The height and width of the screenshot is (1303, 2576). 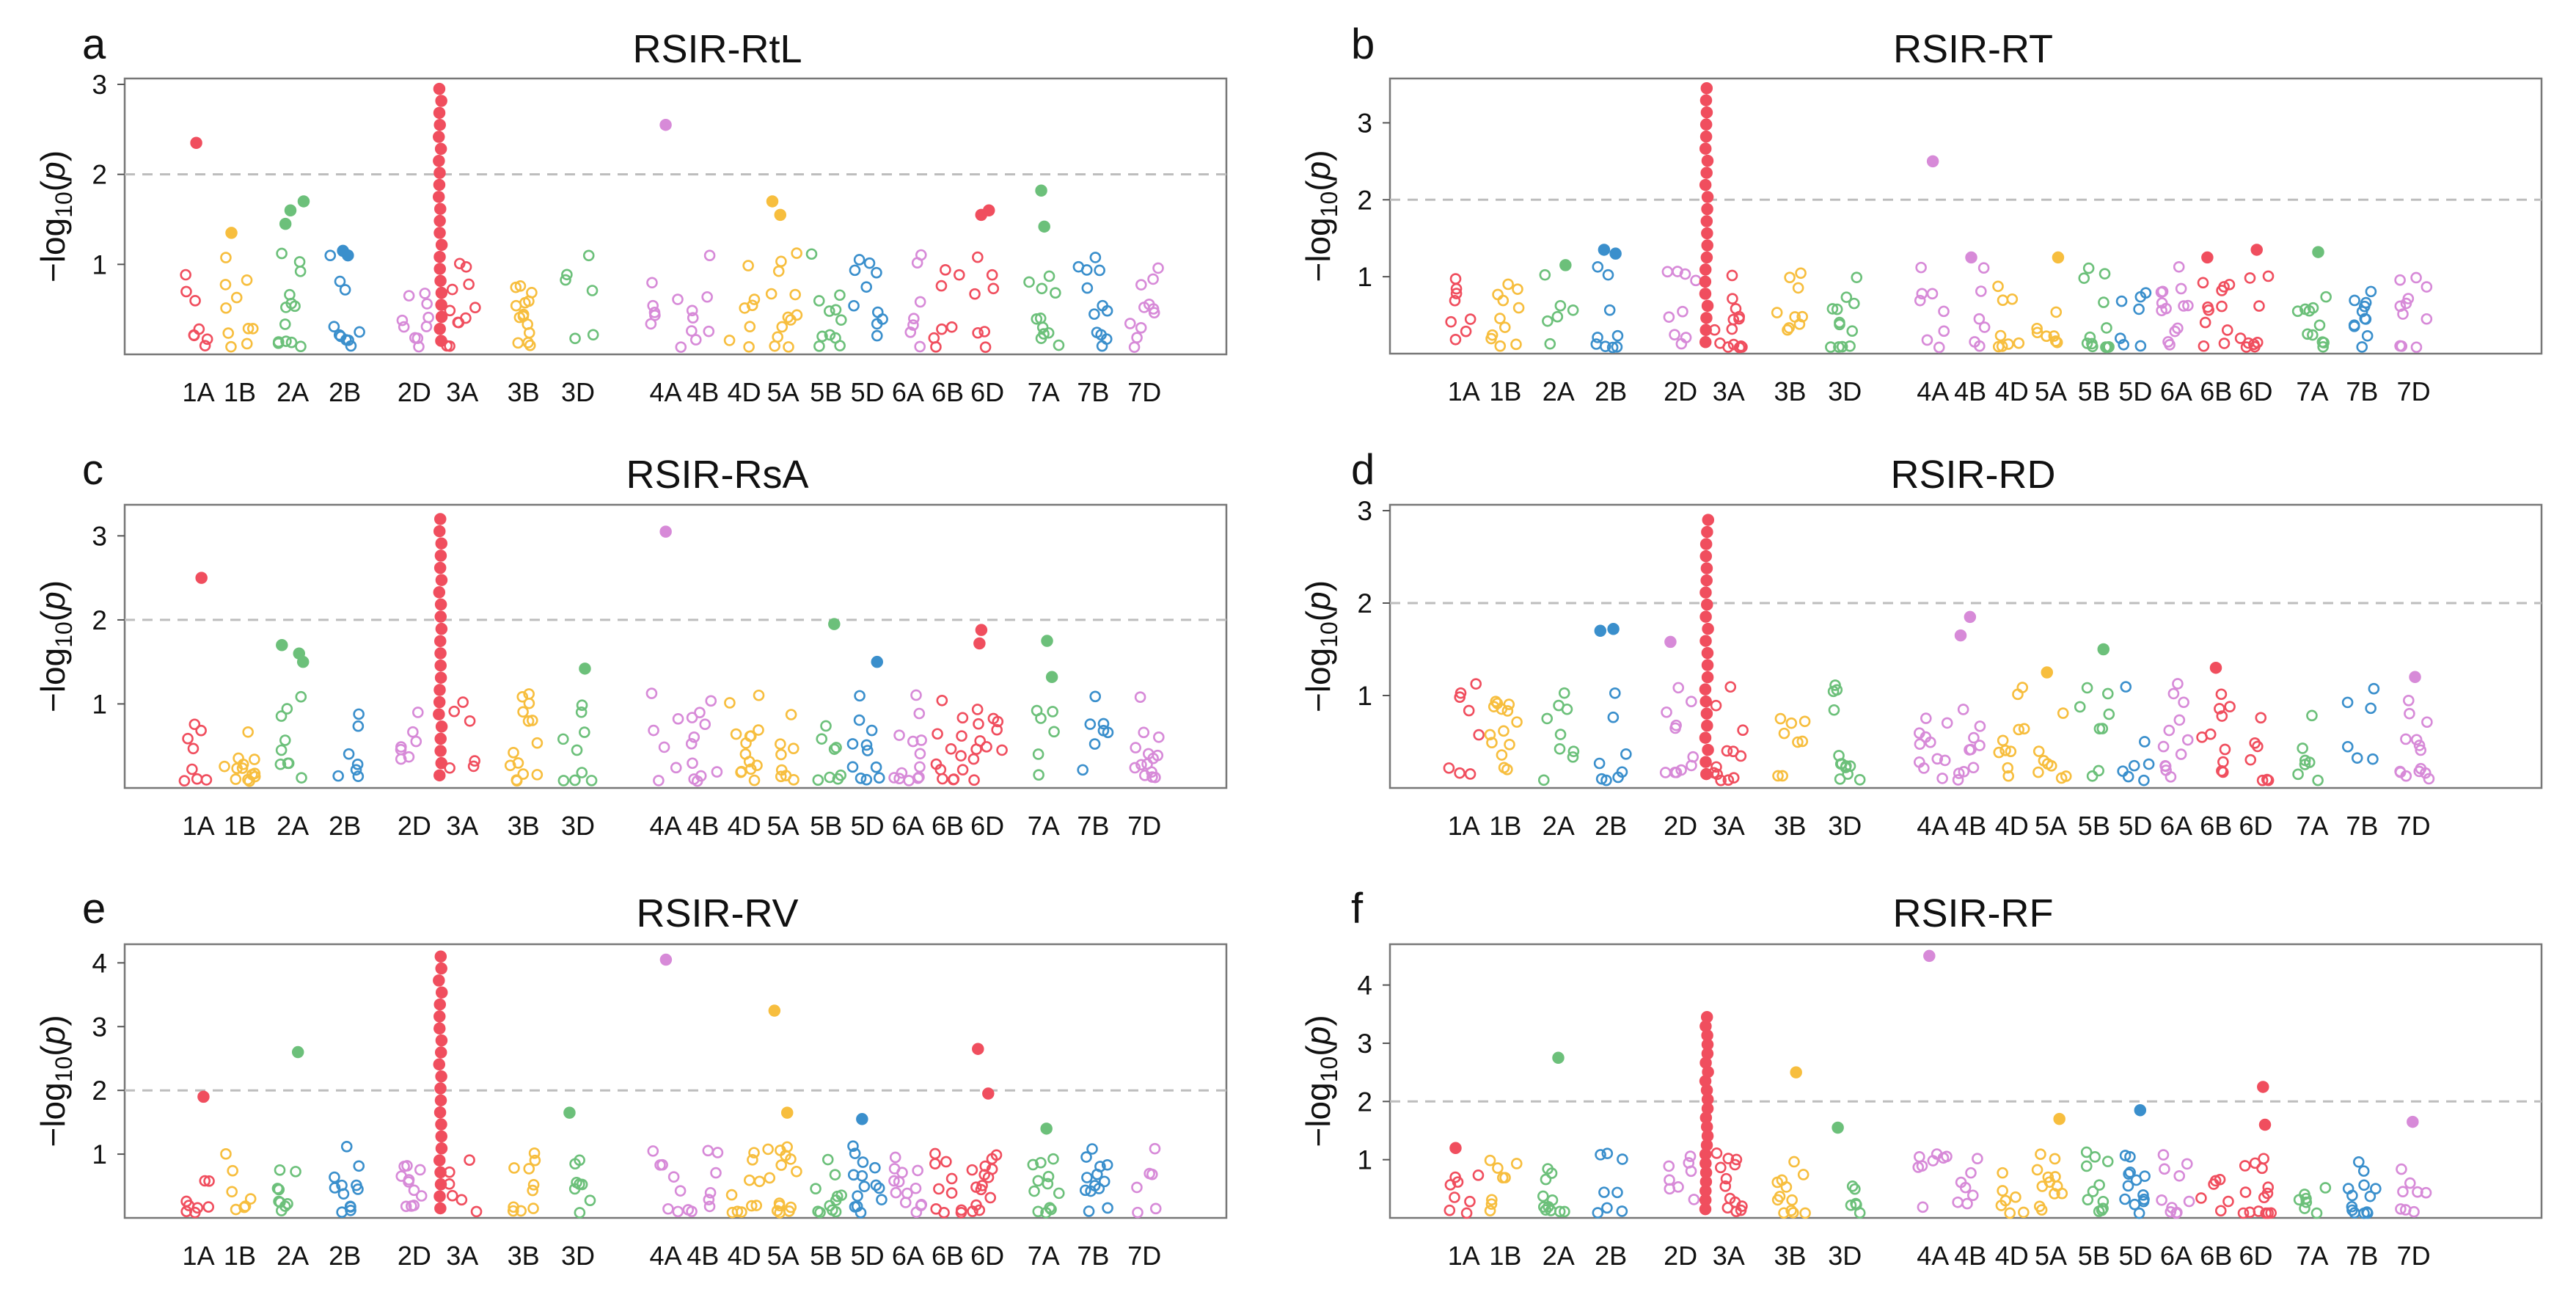 I want to click on x-tick-label: 2D, so click(x=415, y=1256).